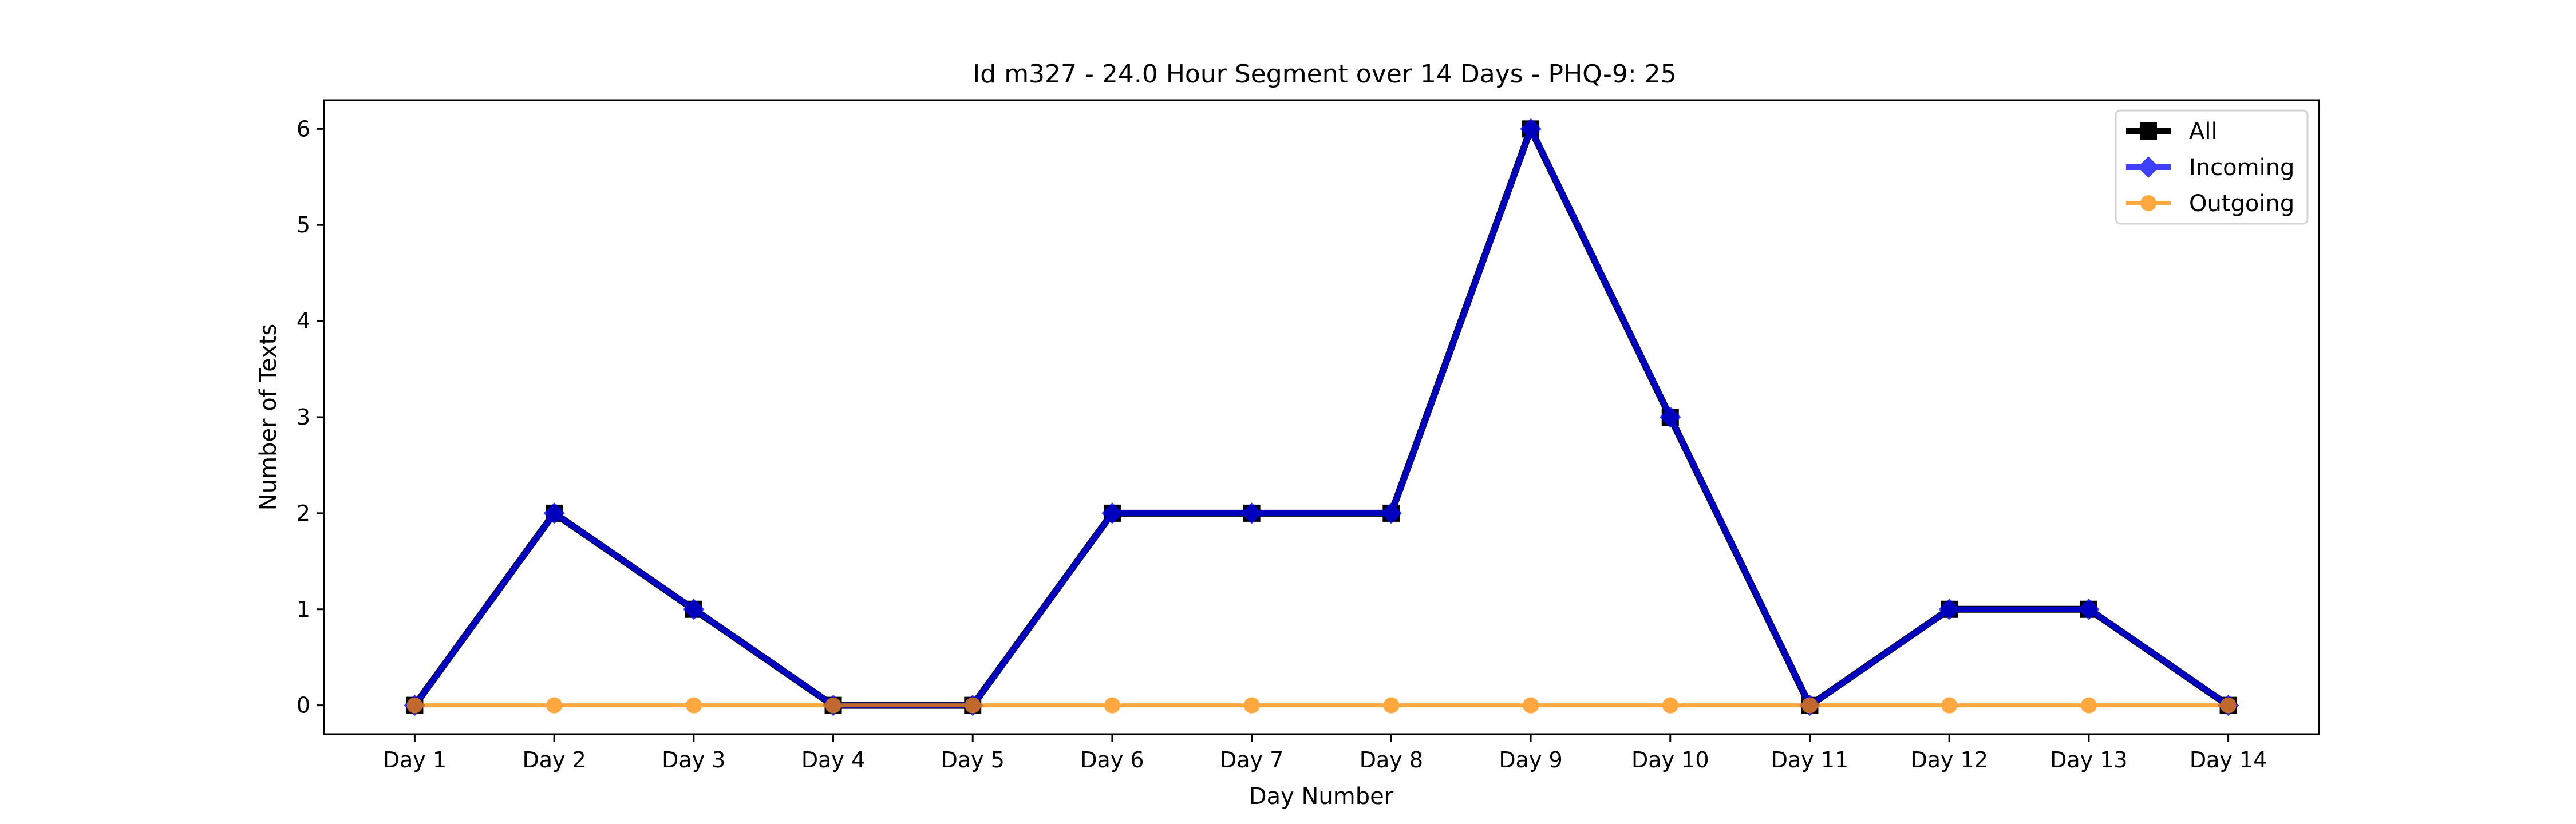 The width and height of the screenshot is (2576, 824). What do you see at coordinates (2241, 167) in the screenshot?
I see `legend-label: Incoming` at bounding box center [2241, 167].